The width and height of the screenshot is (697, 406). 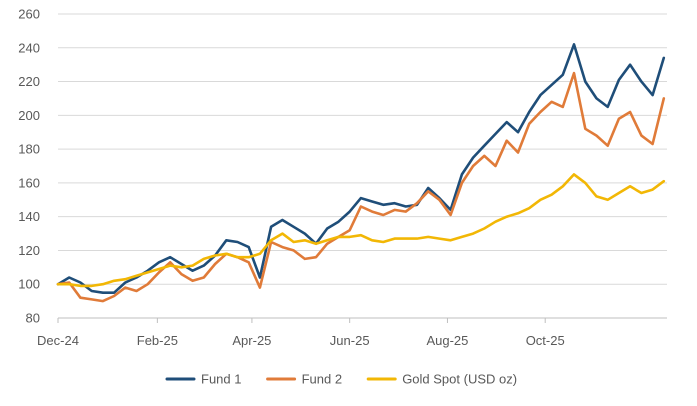 What do you see at coordinates (29, 166) in the screenshot?
I see `y-axis: 80 100 120 140 160 180 200 220 240 260` at bounding box center [29, 166].